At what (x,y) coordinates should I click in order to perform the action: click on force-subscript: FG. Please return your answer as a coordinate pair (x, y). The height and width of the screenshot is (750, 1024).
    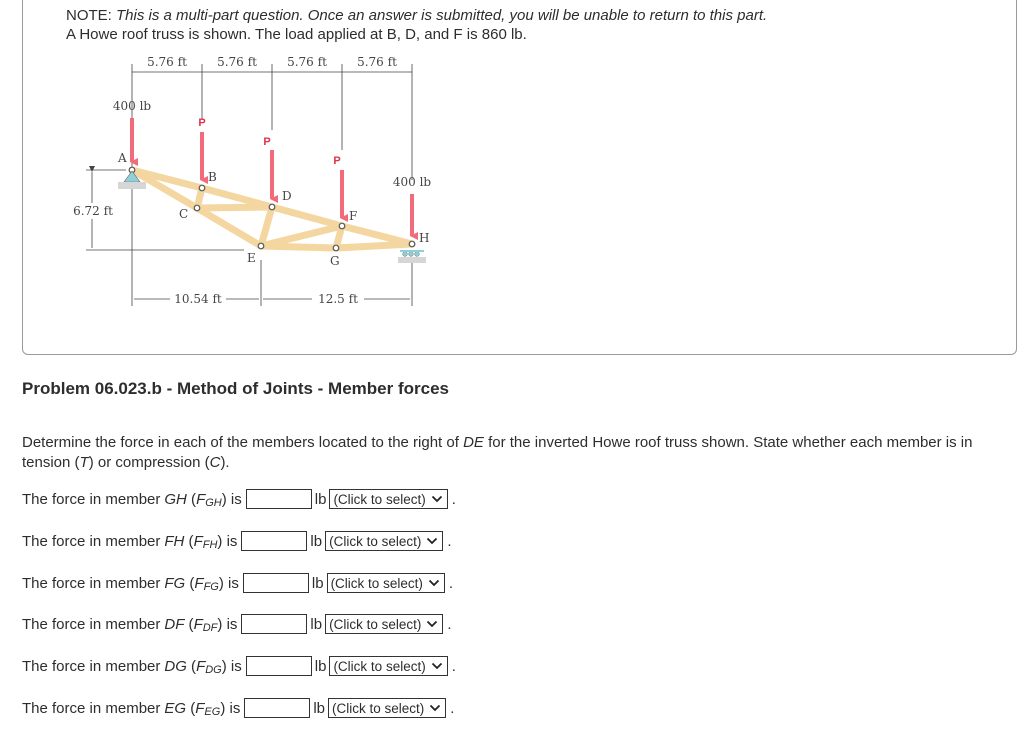
    Looking at the image, I should click on (211, 587).